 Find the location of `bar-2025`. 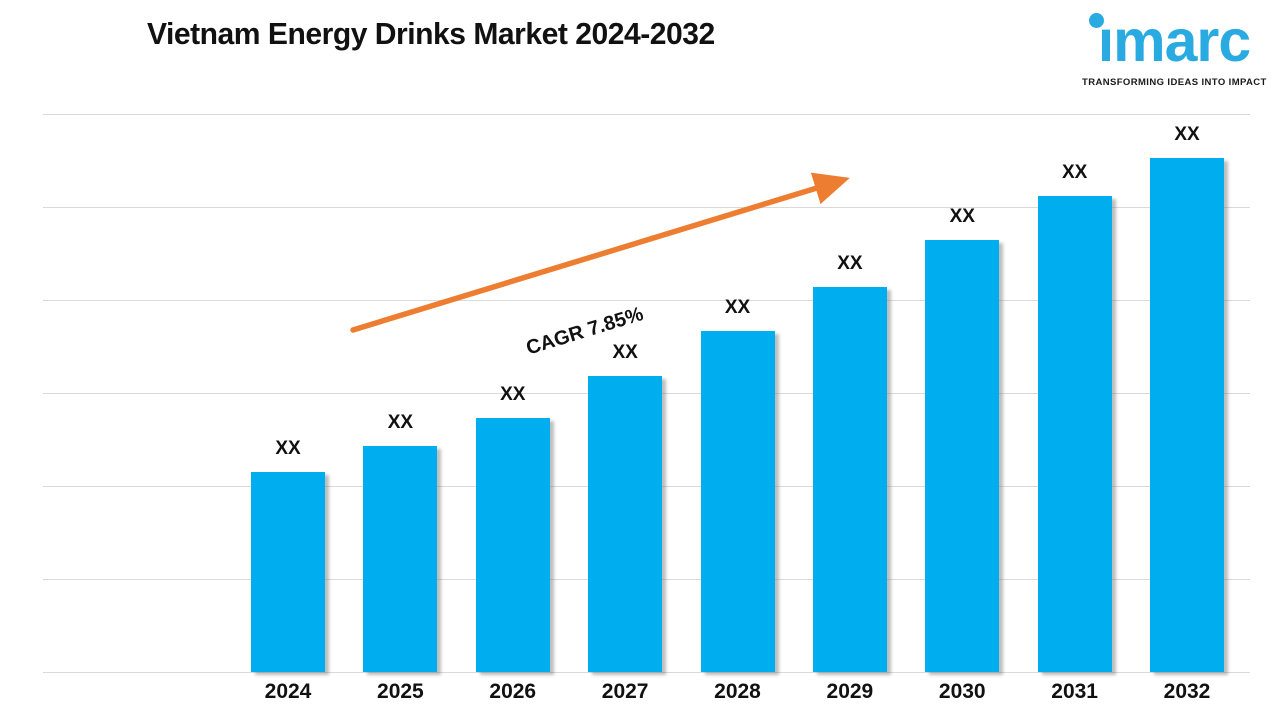

bar-2025 is located at coordinates (400, 559).